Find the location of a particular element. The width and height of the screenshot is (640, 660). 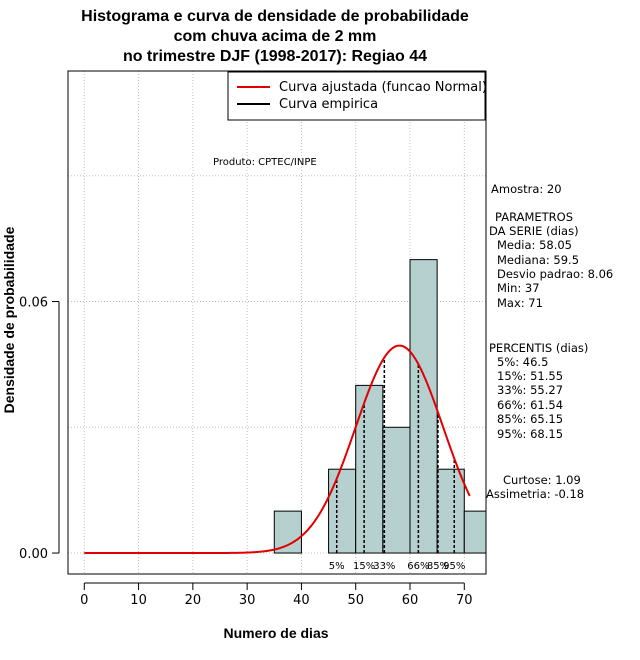

stat-min: Min: 37 is located at coordinates (518, 288).